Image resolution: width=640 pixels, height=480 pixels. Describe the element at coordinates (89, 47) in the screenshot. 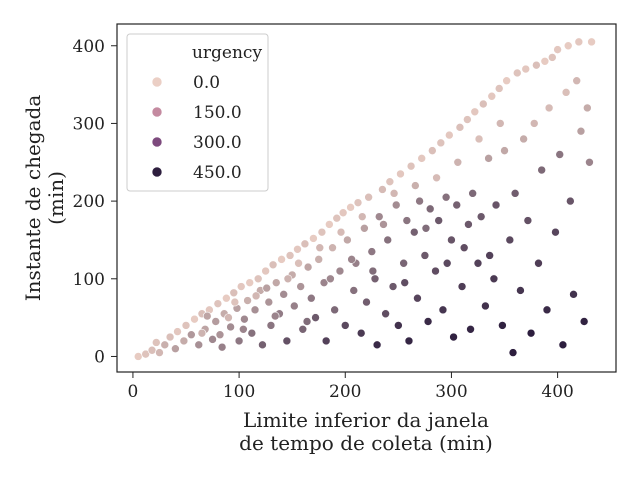

I see `y-tick-label: 400` at that location.